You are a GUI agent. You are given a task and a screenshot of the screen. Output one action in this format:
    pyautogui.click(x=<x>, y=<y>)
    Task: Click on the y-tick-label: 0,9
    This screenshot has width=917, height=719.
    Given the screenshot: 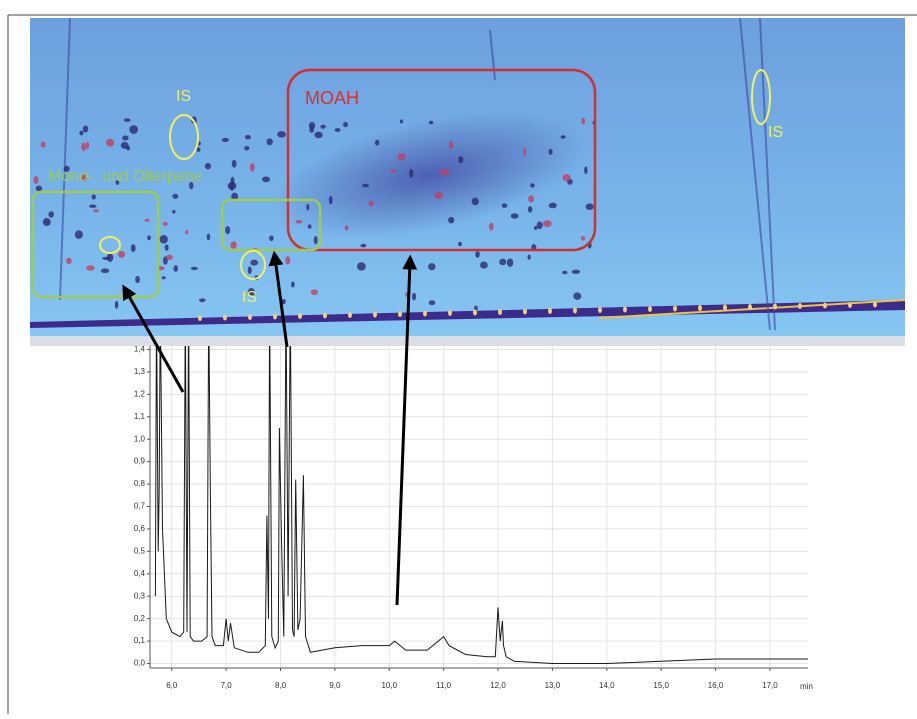 What is the action you would take?
    pyautogui.click(x=140, y=461)
    